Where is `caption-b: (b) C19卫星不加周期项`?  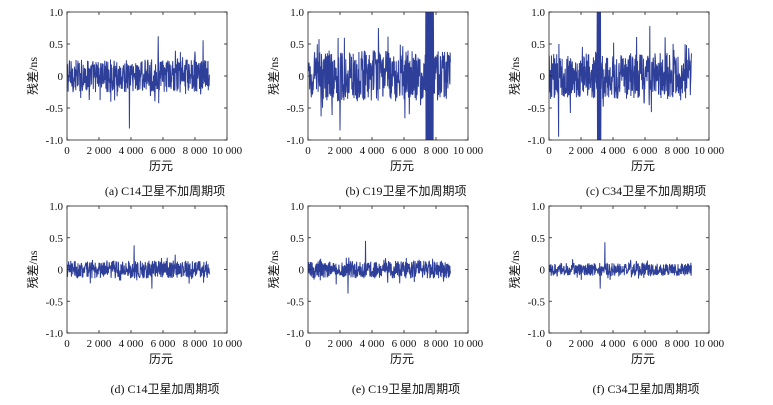
caption-b: (b) C19卫星不加周期项 is located at coordinates (406, 191).